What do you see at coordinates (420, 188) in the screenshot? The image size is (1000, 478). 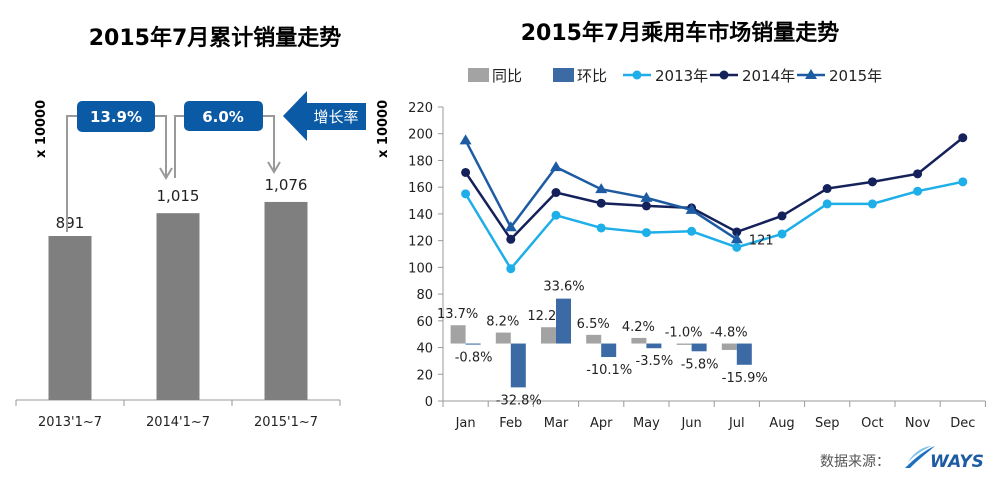 I see `y-tick-label: 160` at bounding box center [420, 188].